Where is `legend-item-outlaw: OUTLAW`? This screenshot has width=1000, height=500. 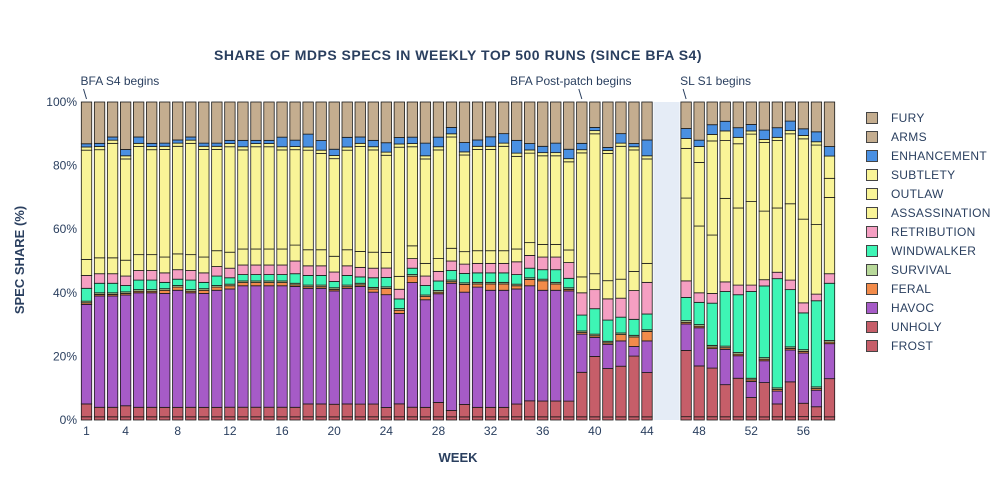 legend-item-outlaw: OUTLAW is located at coordinates (929, 193).